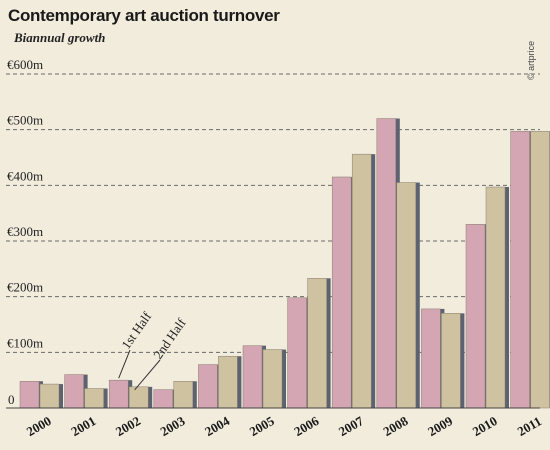 The height and width of the screenshot is (450, 550). Describe the element at coordinates (485, 426) in the screenshot. I see `x-tick-label: 2010` at that location.